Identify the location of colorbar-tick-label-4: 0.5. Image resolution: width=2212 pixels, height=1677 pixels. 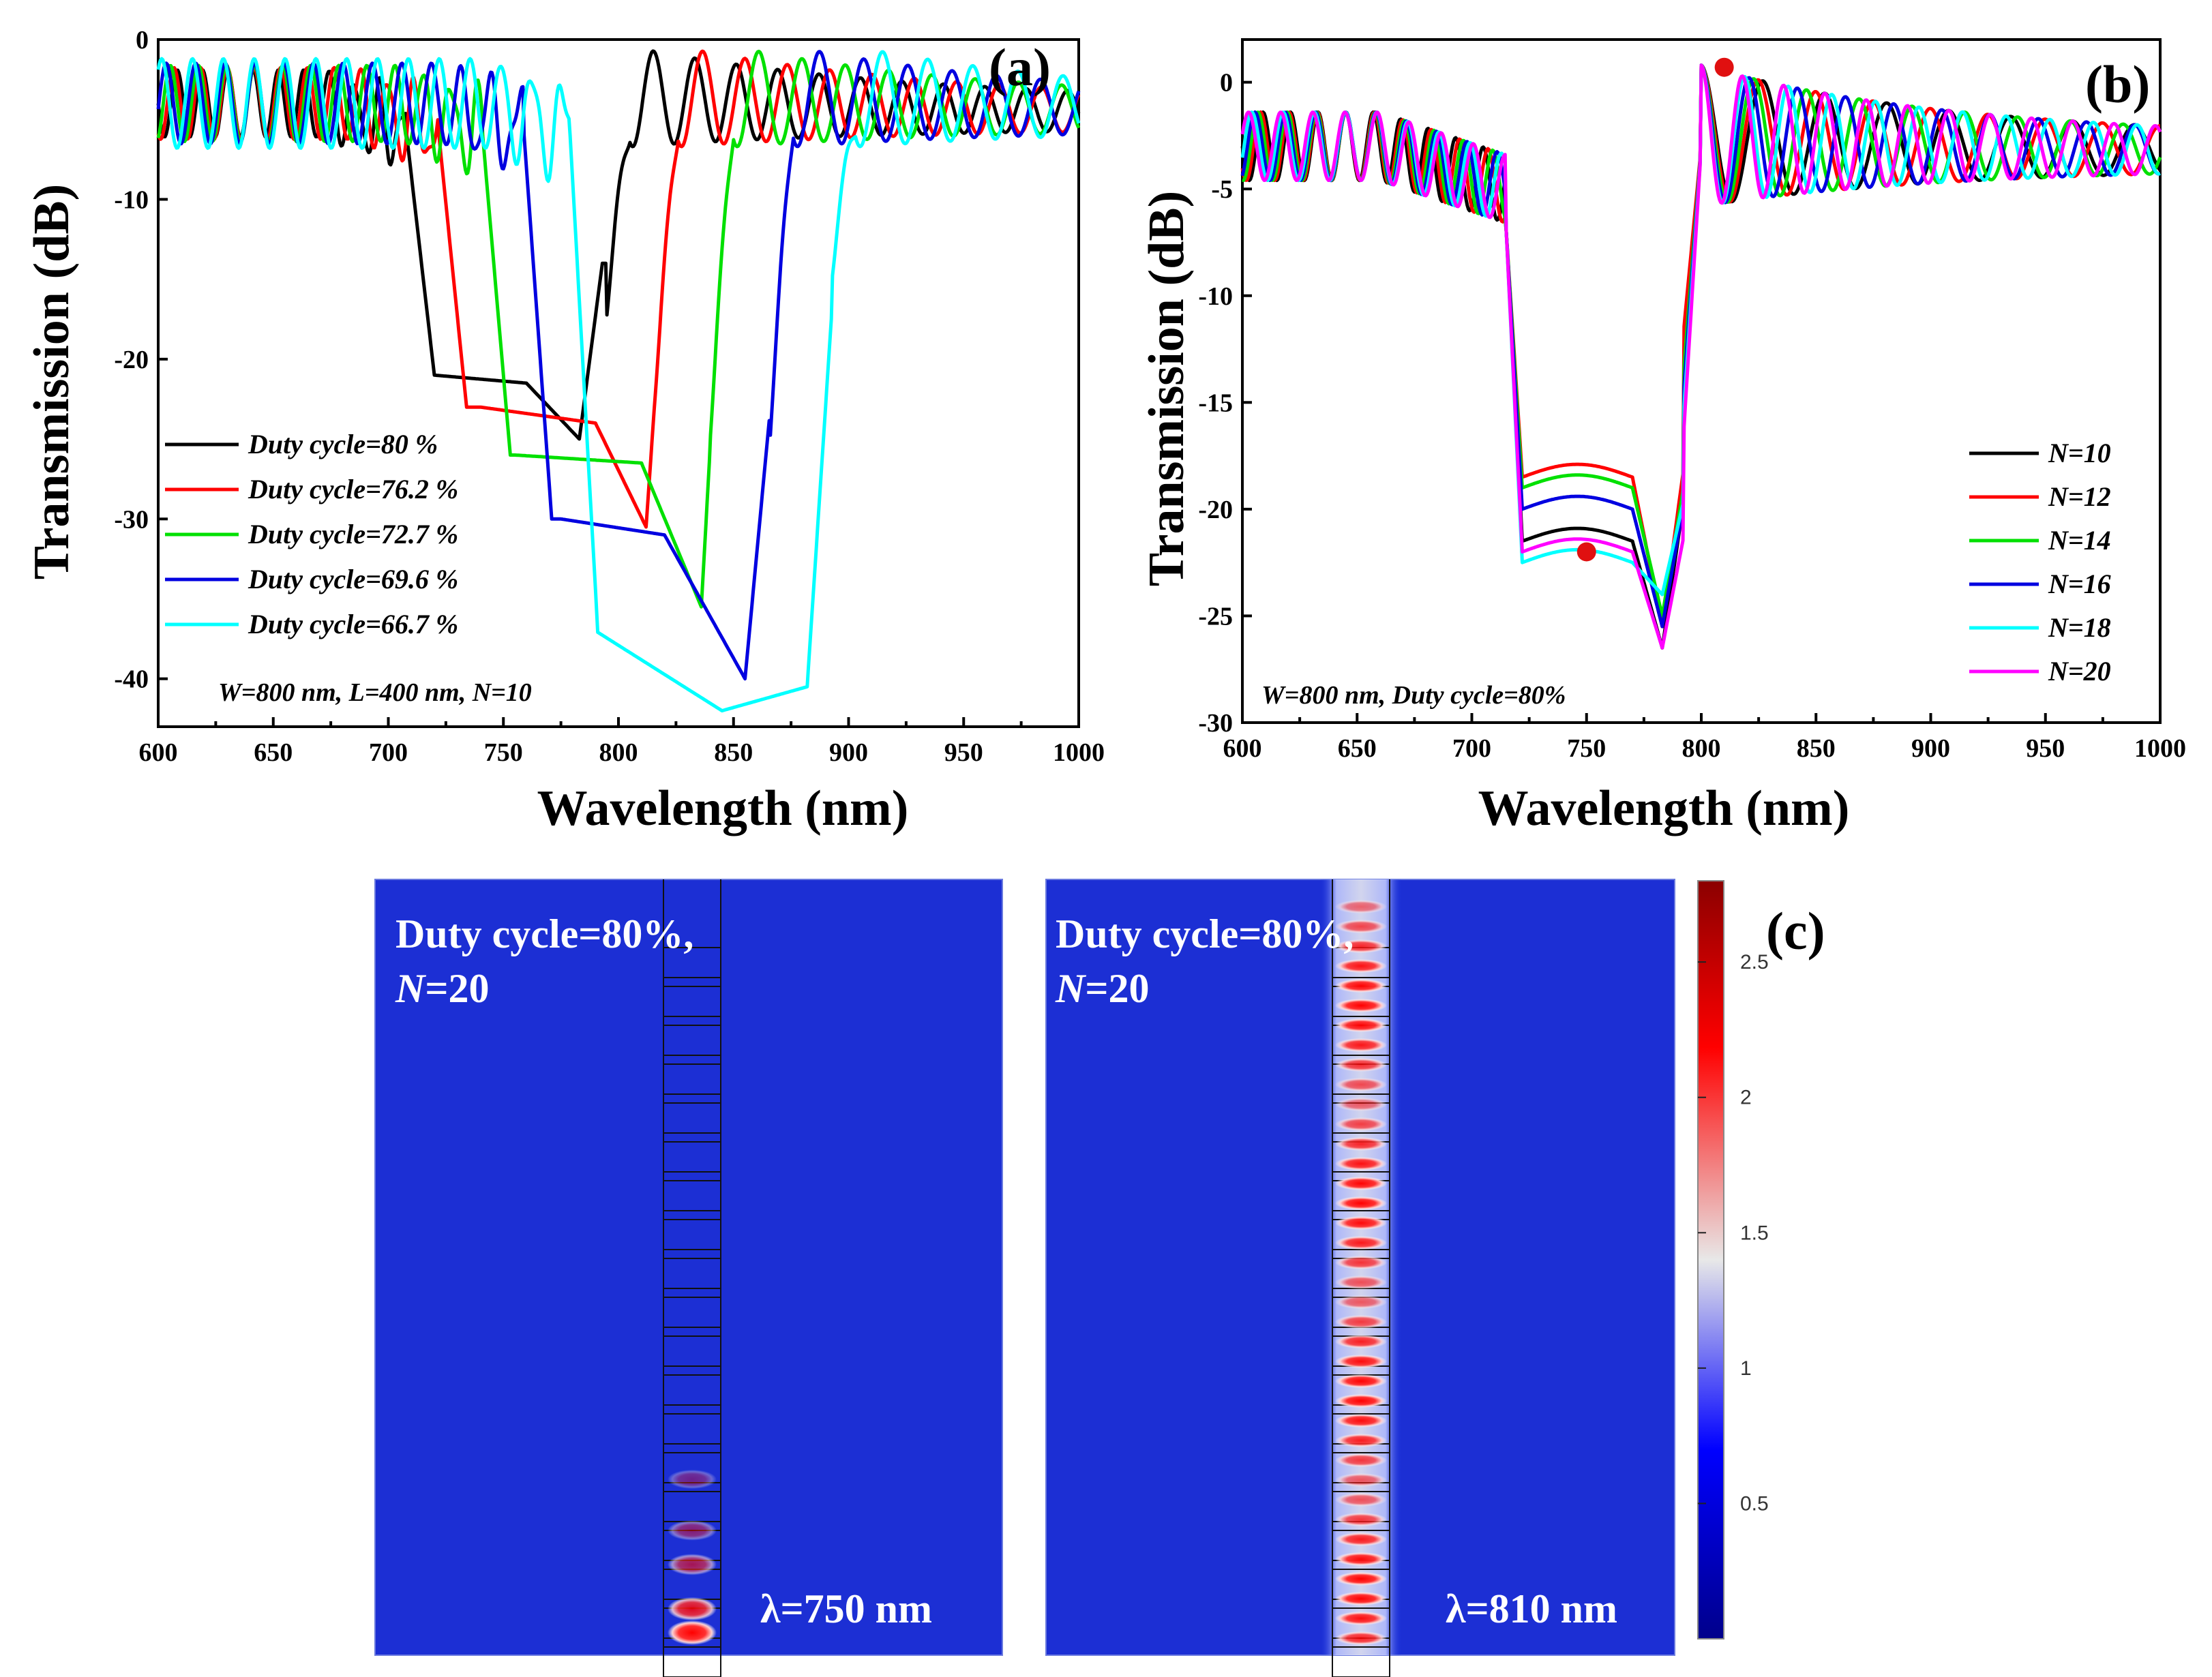
(1754, 1503).